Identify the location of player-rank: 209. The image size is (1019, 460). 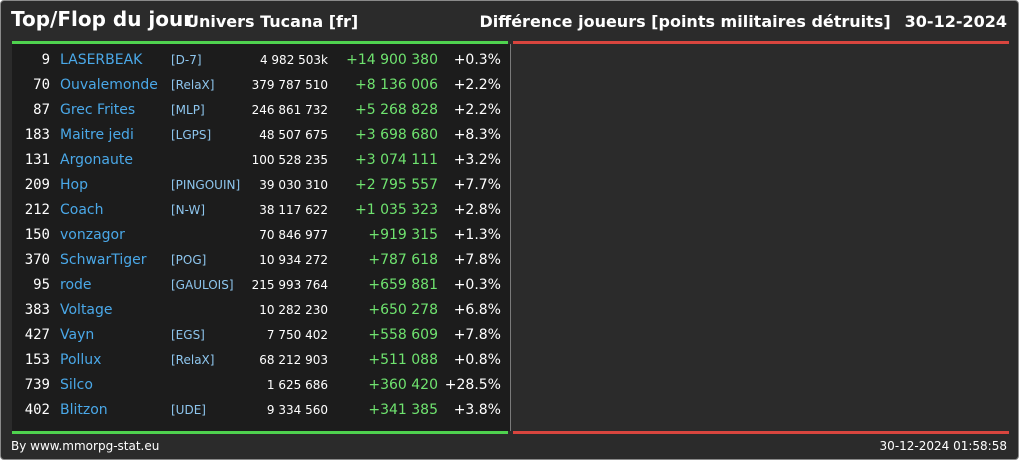
(37, 185).